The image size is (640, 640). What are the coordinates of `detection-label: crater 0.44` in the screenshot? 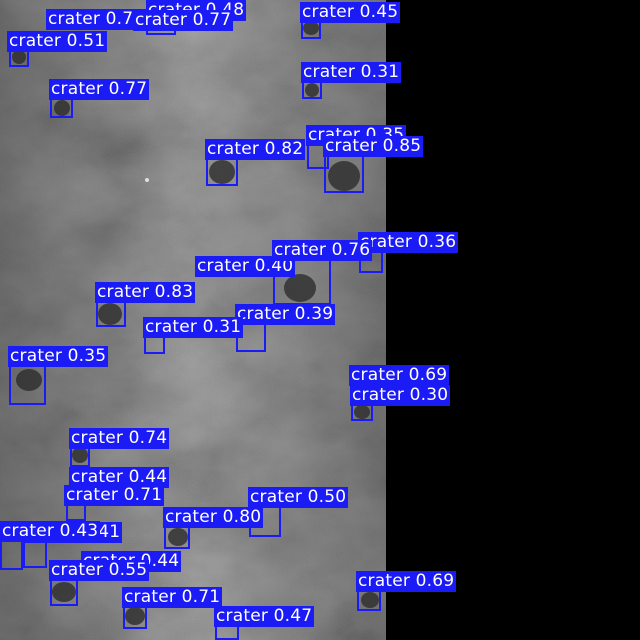 It's located at (119, 477).